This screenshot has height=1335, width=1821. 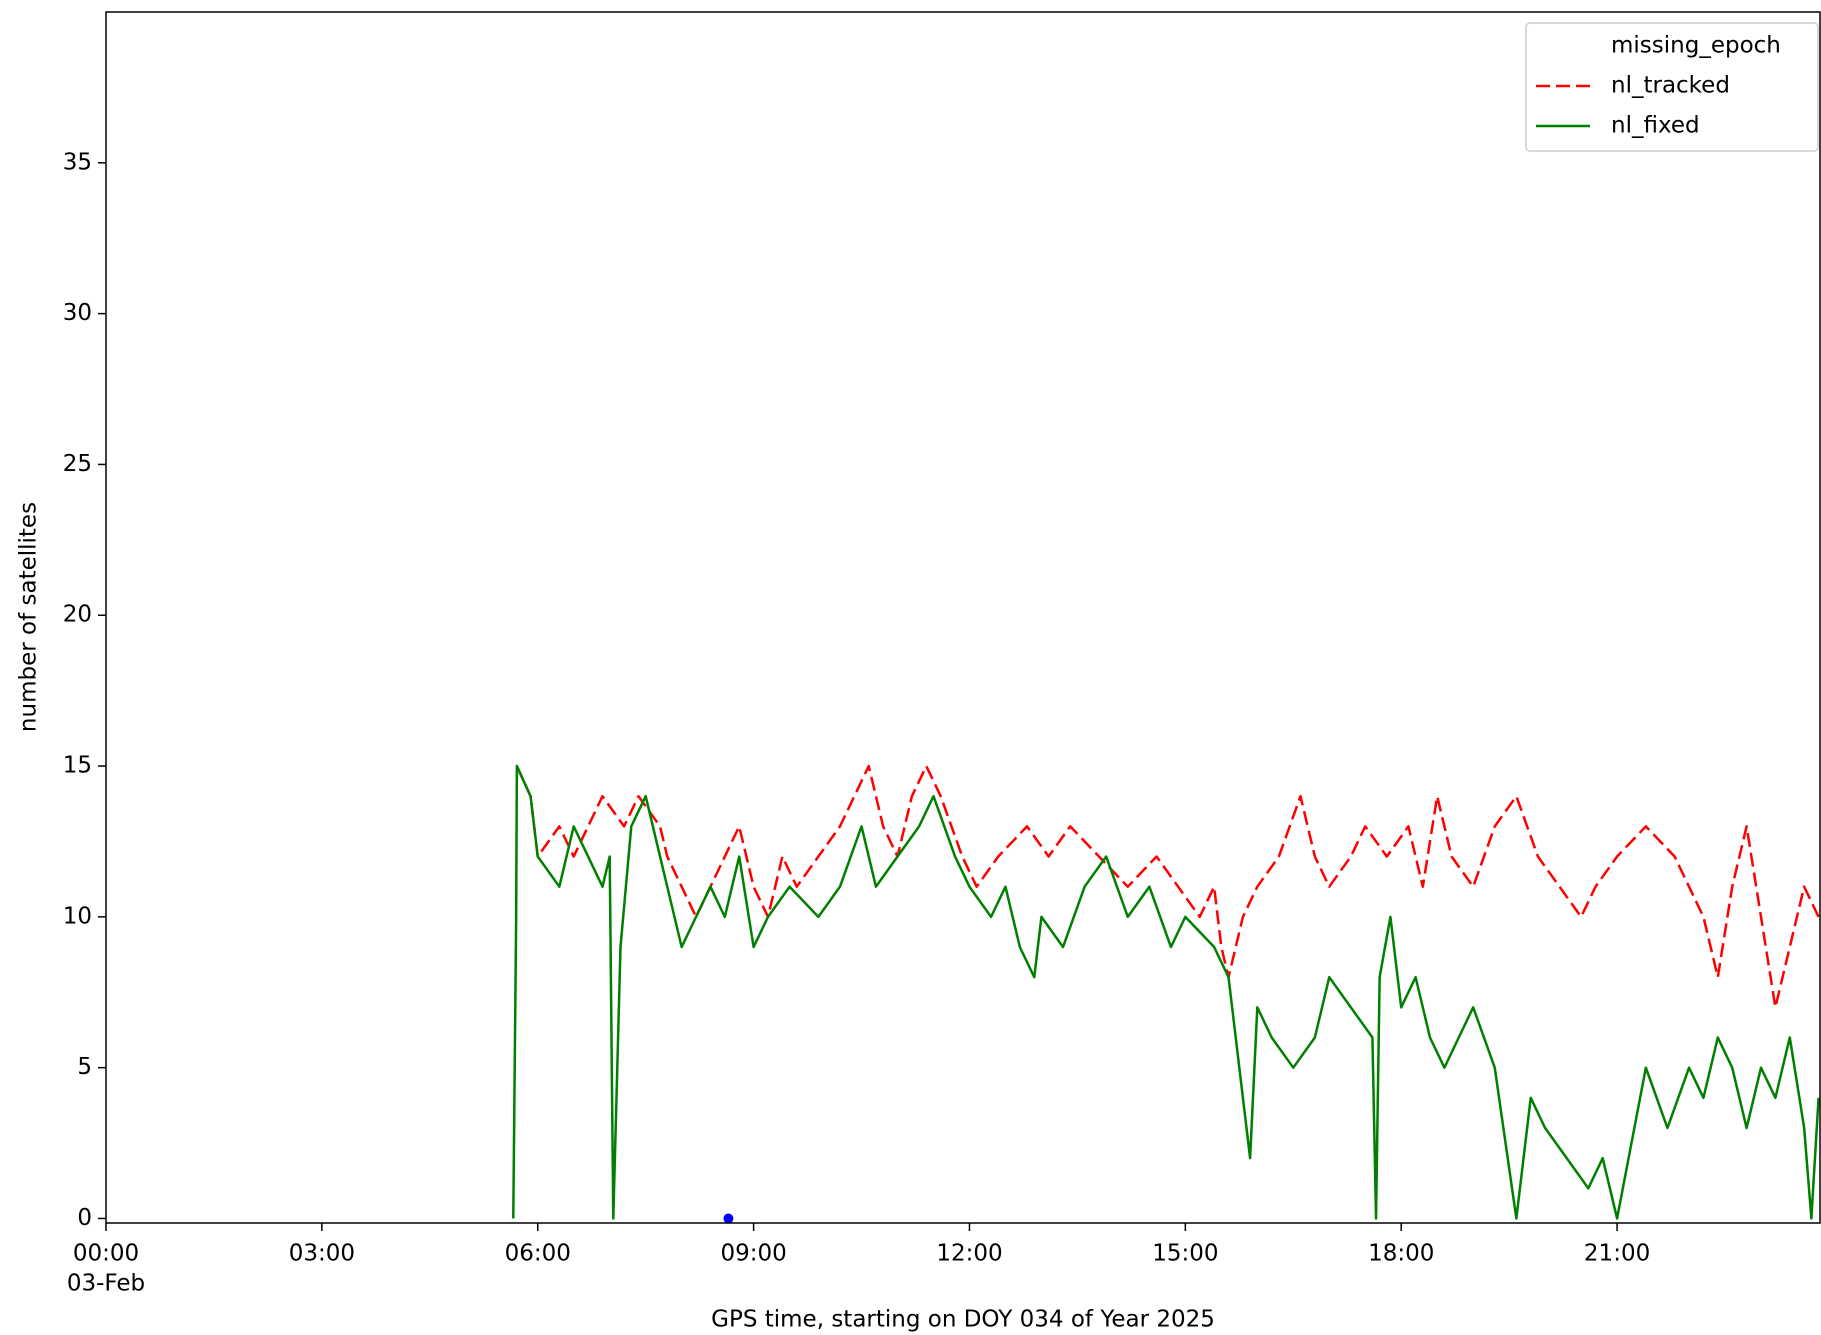 I want to click on x-date-label: 03-Feb, so click(x=106, y=1284).